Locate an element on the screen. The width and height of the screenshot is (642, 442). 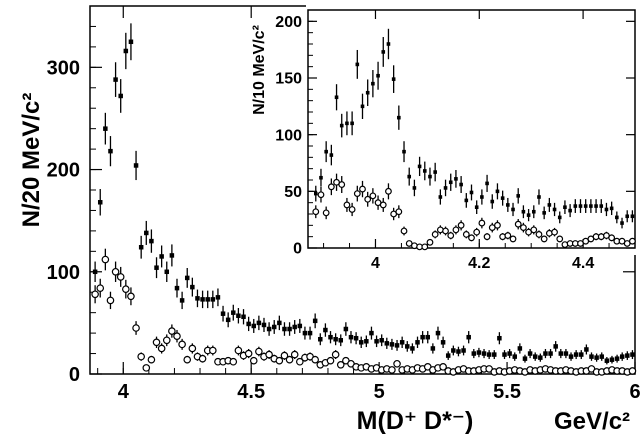
main-ylabel: N/20 MeV/c² is located at coordinates (31, 160).